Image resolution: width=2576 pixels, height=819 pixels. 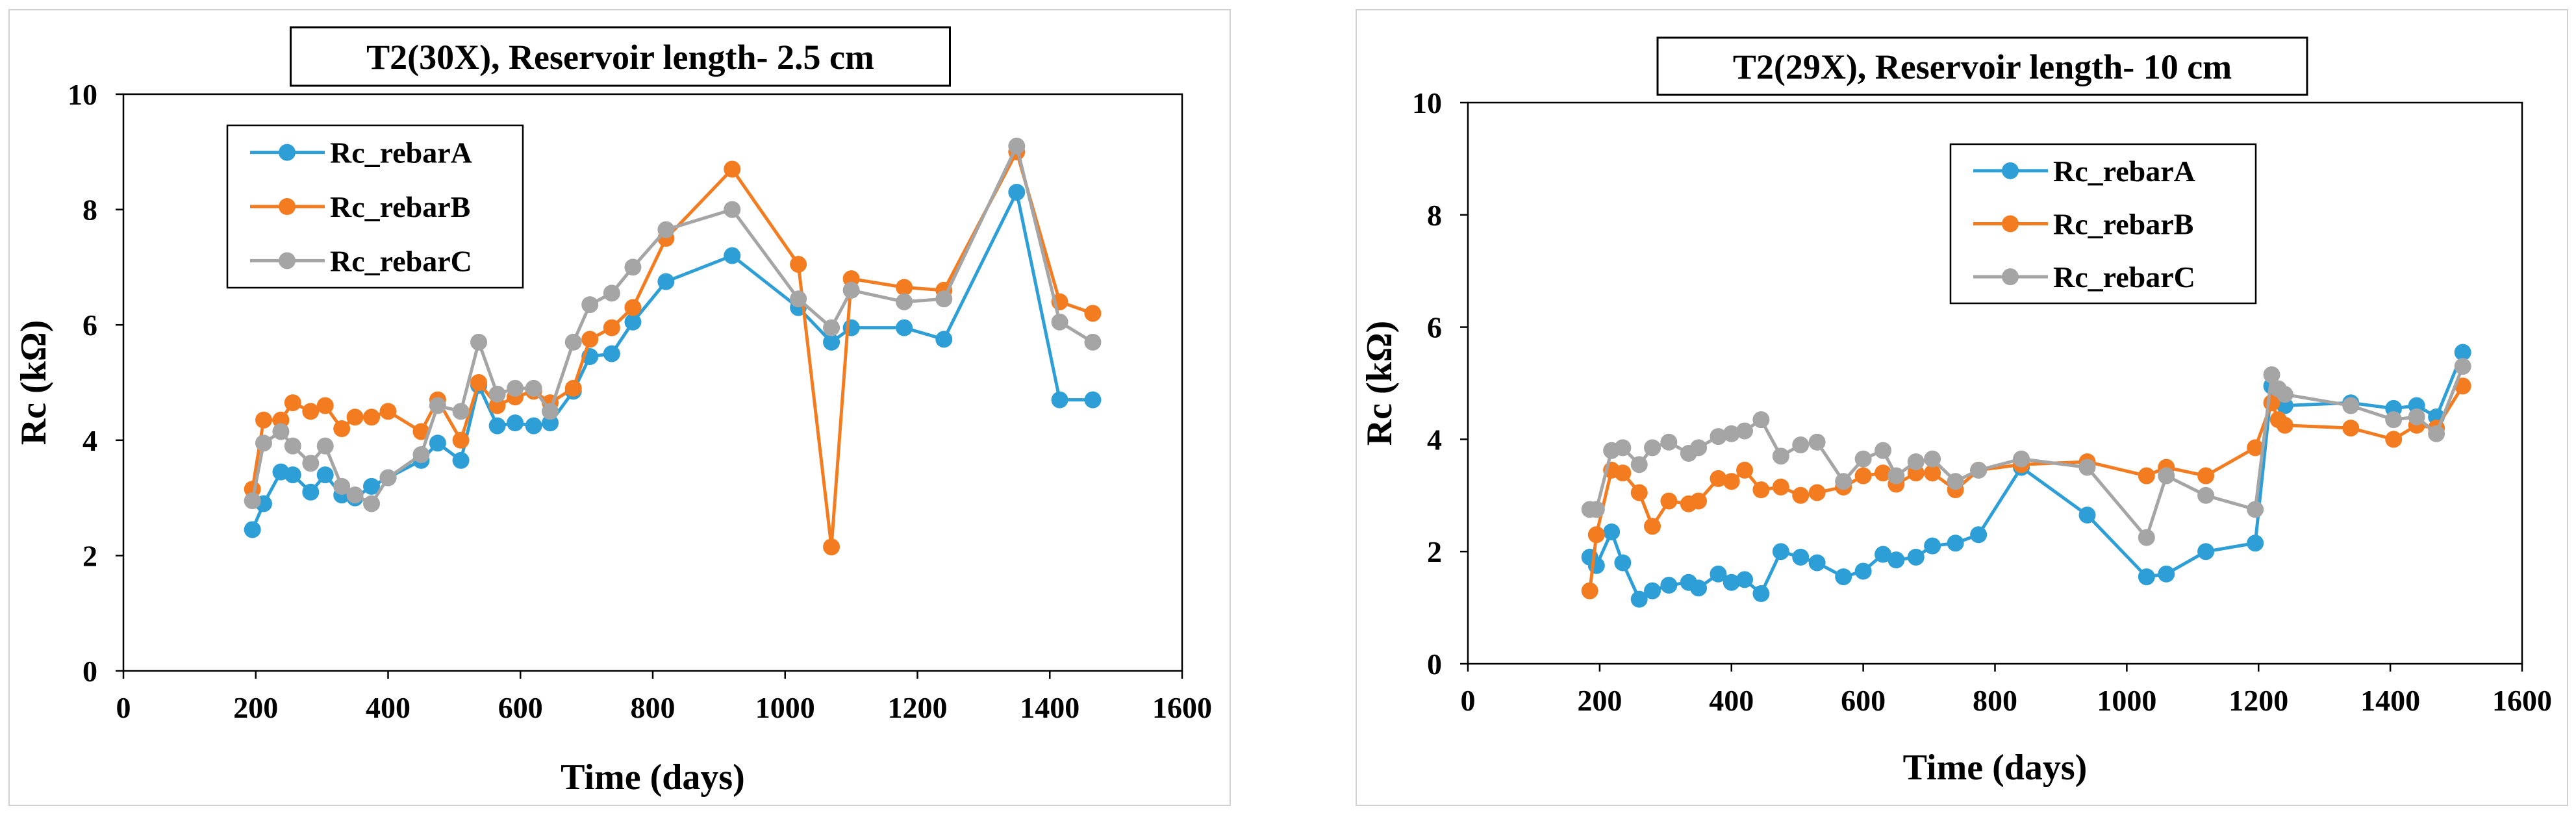 I want to click on y-tick-label: 10, so click(x=82, y=94).